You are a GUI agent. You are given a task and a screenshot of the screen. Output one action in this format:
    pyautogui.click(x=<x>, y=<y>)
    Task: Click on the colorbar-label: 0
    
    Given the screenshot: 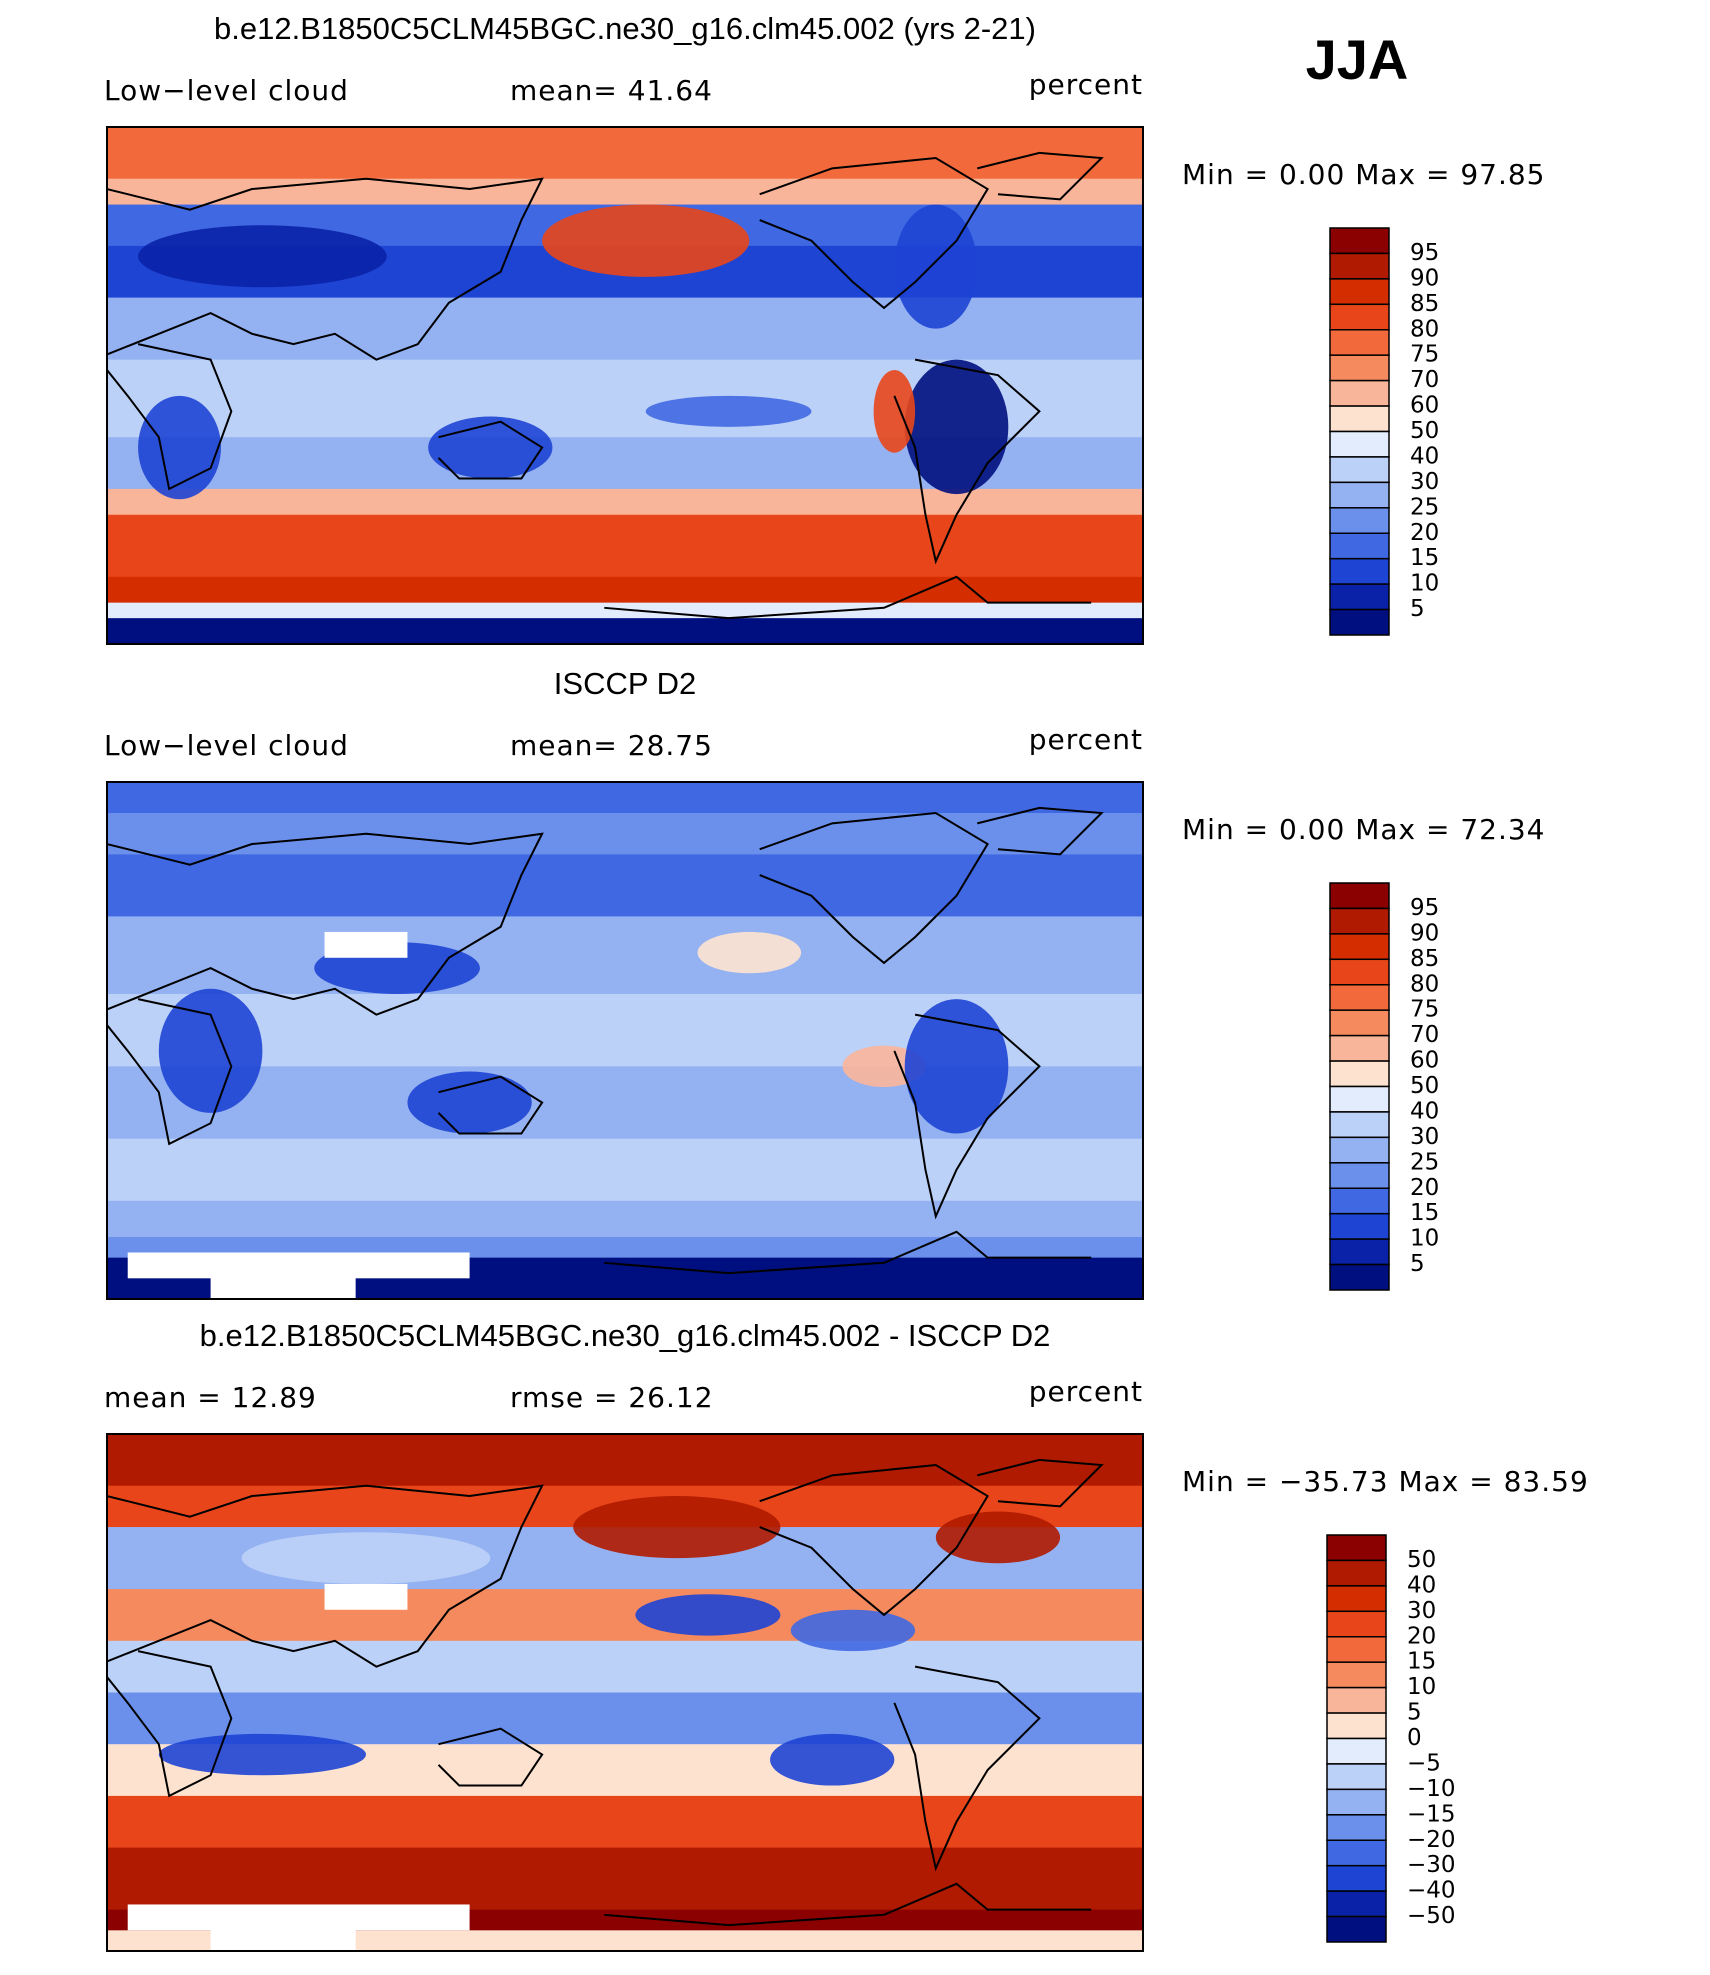 What is the action you would take?
    pyautogui.click(x=1414, y=1738)
    